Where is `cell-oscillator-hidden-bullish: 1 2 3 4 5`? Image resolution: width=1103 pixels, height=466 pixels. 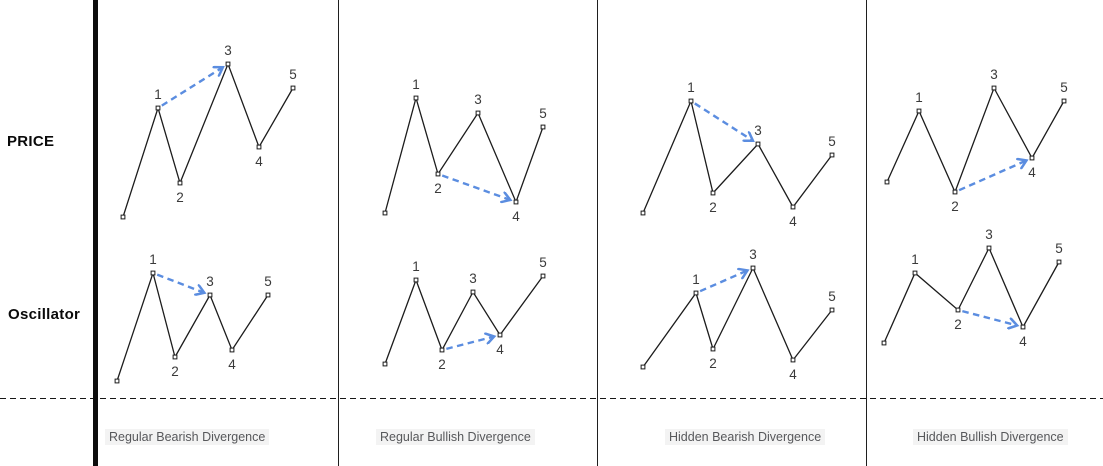
cell-oscillator-hidden-bullish: 1 2 3 4 5 is located at coordinates (972, 288).